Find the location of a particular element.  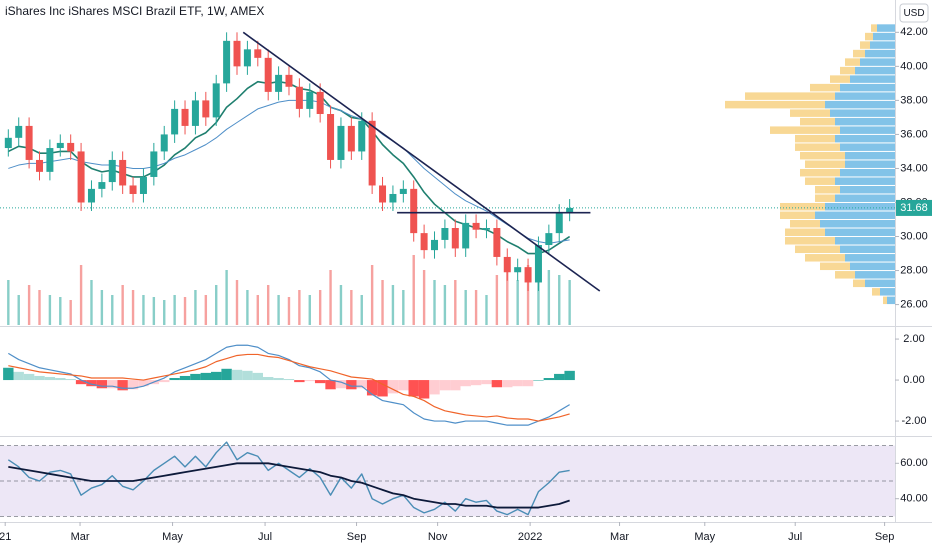

y-tick-label: -2.00 is located at coordinates (913, 421).